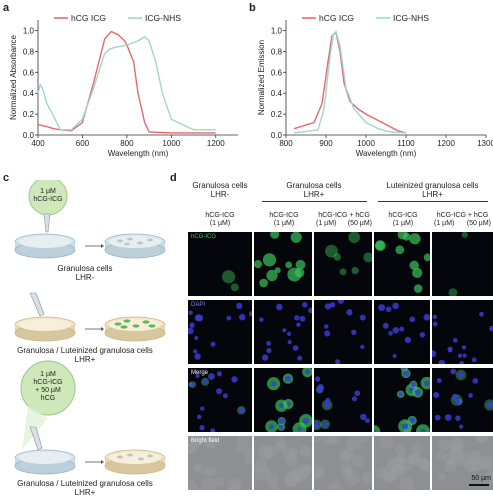 The width and height of the screenshot is (493, 500). What do you see at coordinates (48, 196) in the screenshot?
I see `bubble-text-1: 1 µM hCG-ICG` at bounding box center [48, 196].